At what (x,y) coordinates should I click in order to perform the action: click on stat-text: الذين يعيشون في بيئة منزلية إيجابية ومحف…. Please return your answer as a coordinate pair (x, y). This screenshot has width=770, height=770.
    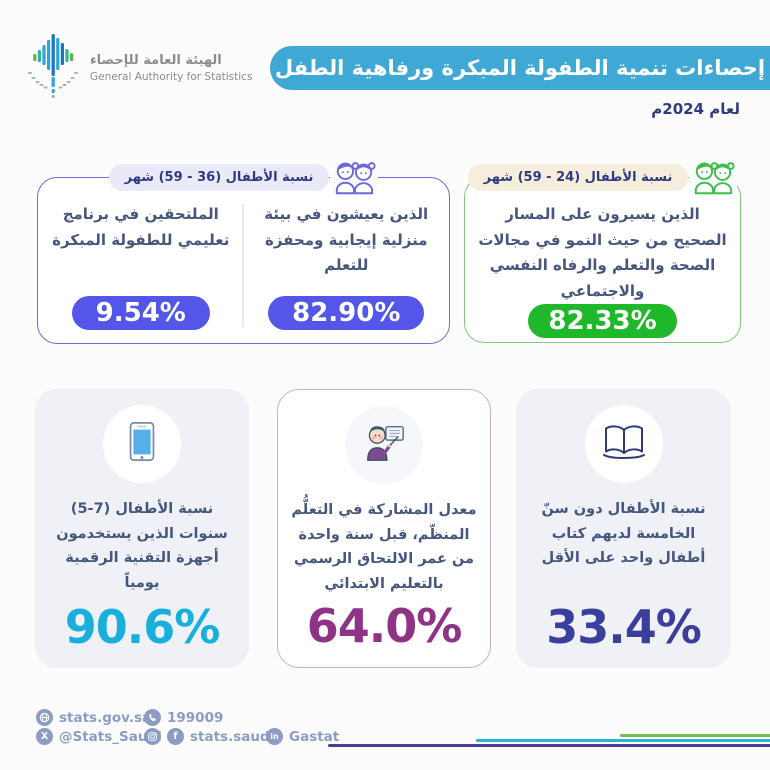
    Looking at the image, I should click on (346, 239).